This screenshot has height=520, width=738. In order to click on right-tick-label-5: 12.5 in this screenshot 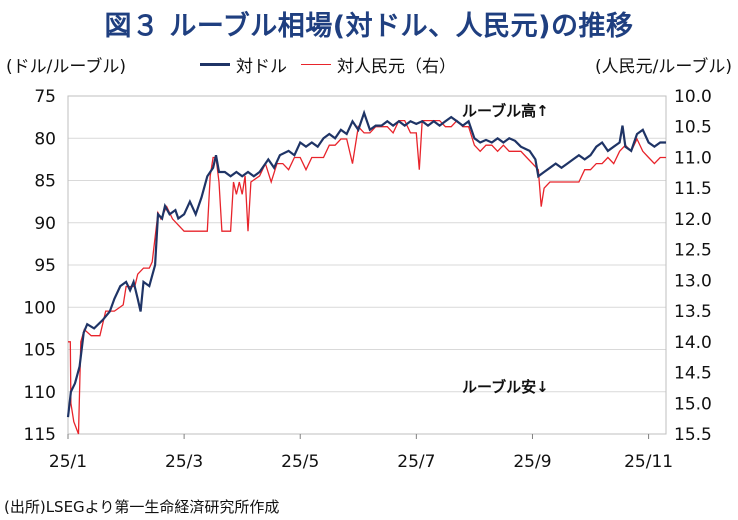, I will do `click(693, 251)`.